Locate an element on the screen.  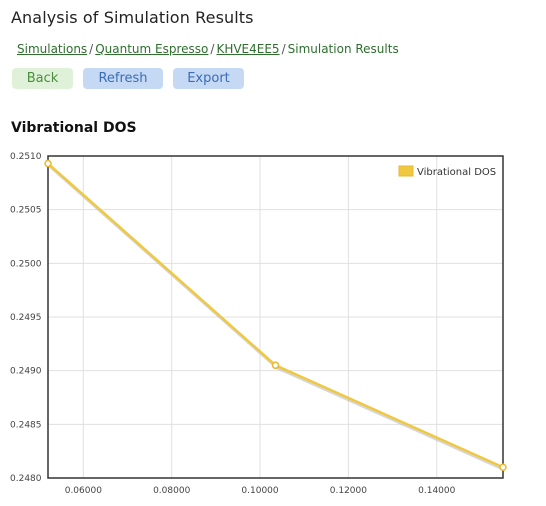
page-title: Analysis of Simulation Results is located at coordinates (132, 17).